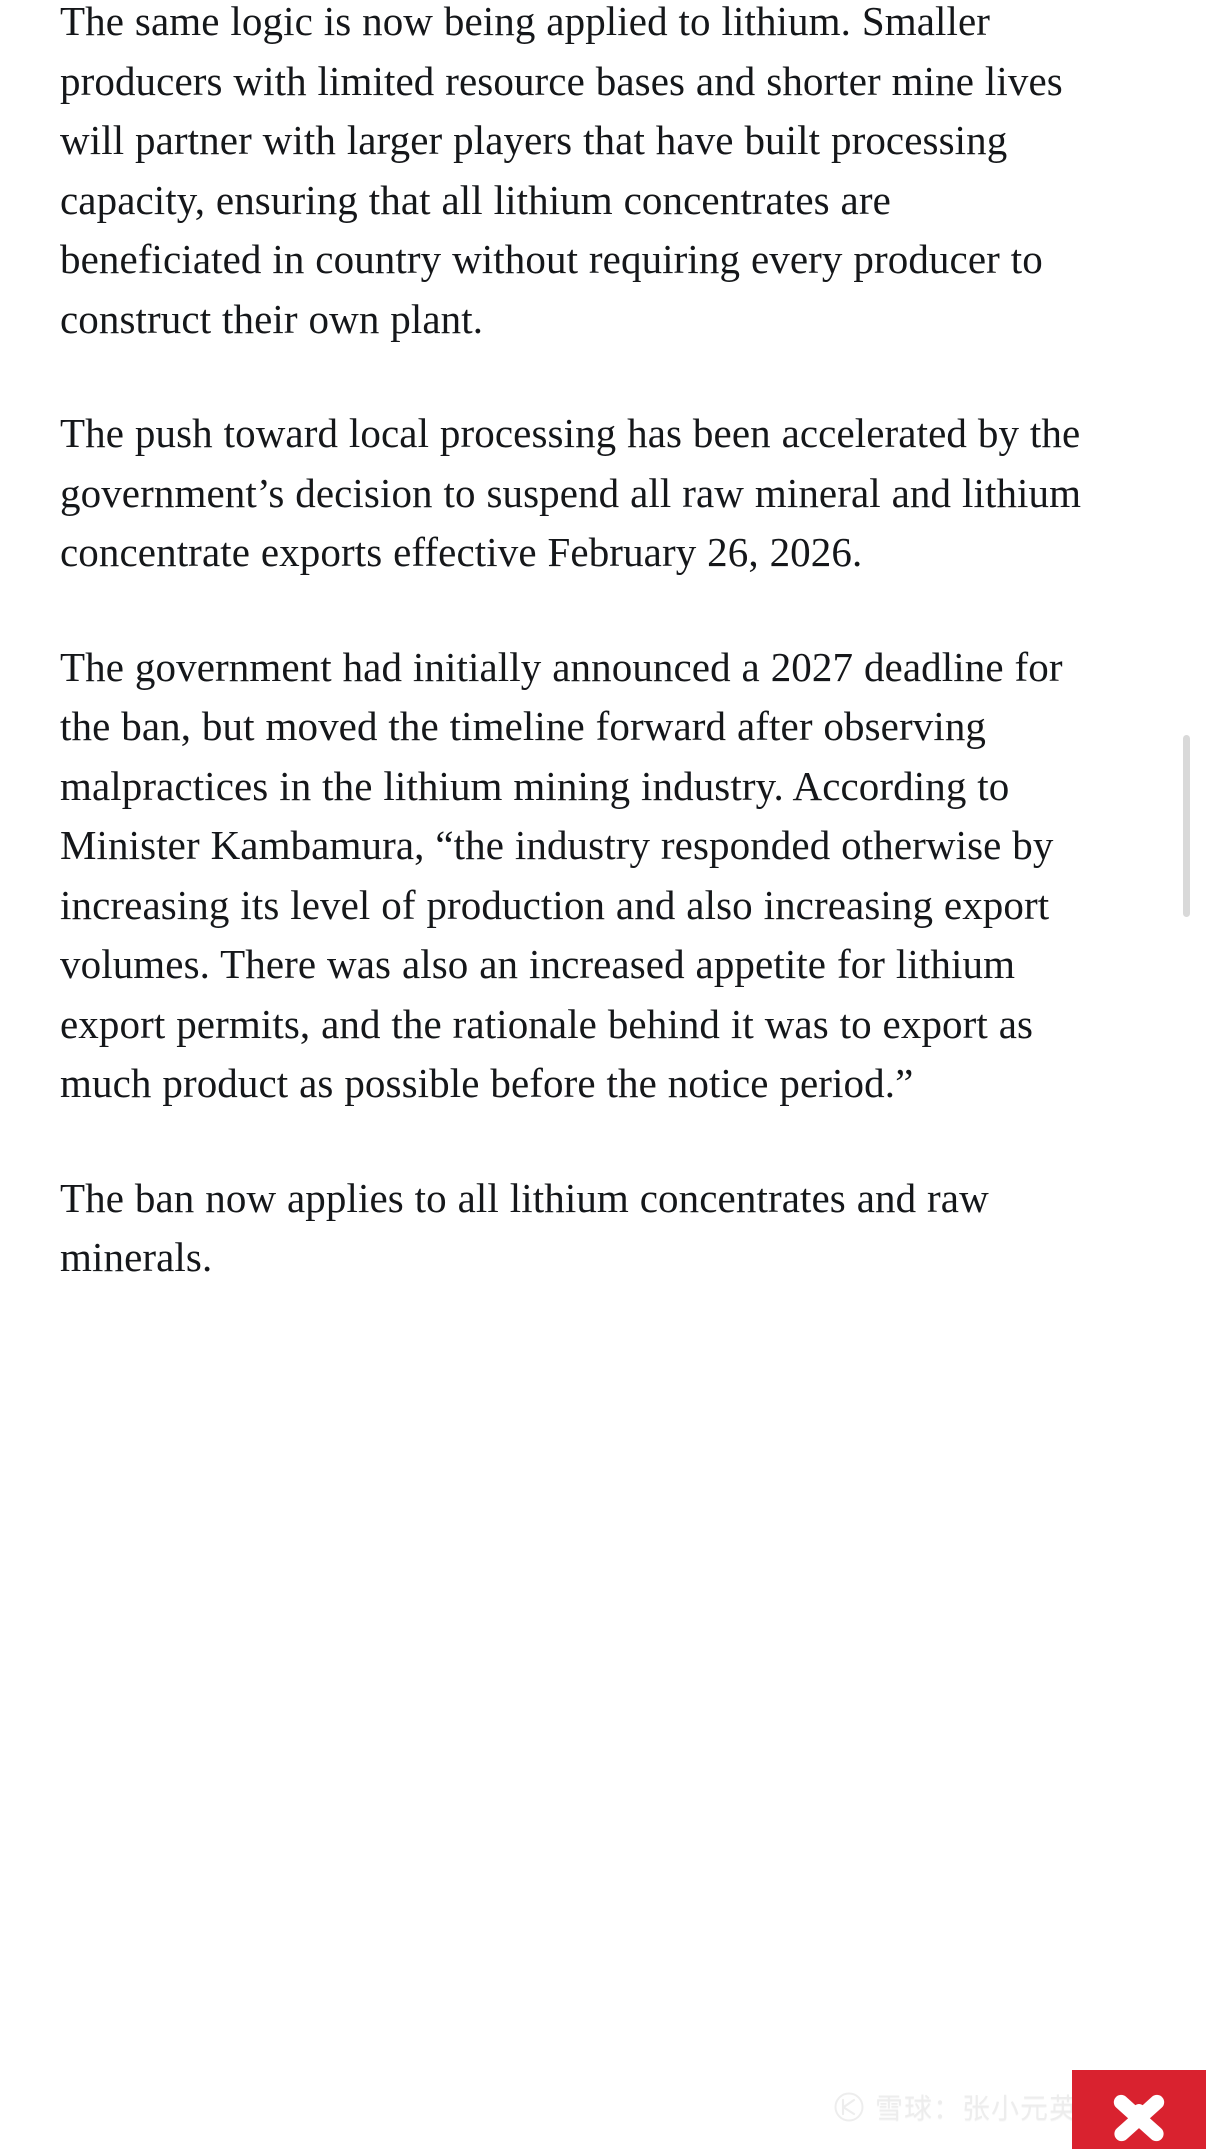 This screenshot has height=2149, width=1206. What do you see at coordinates (1191, 1074) in the screenshot?
I see `vertical-scrollbar-track` at bounding box center [1191, 1074].